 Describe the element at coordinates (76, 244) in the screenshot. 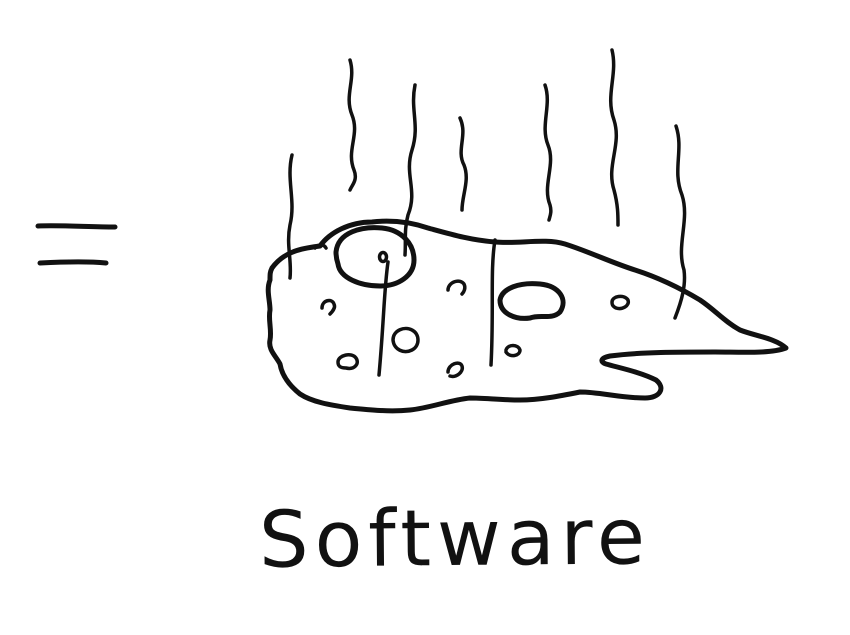

I see `equals-sign-icon` at that location.